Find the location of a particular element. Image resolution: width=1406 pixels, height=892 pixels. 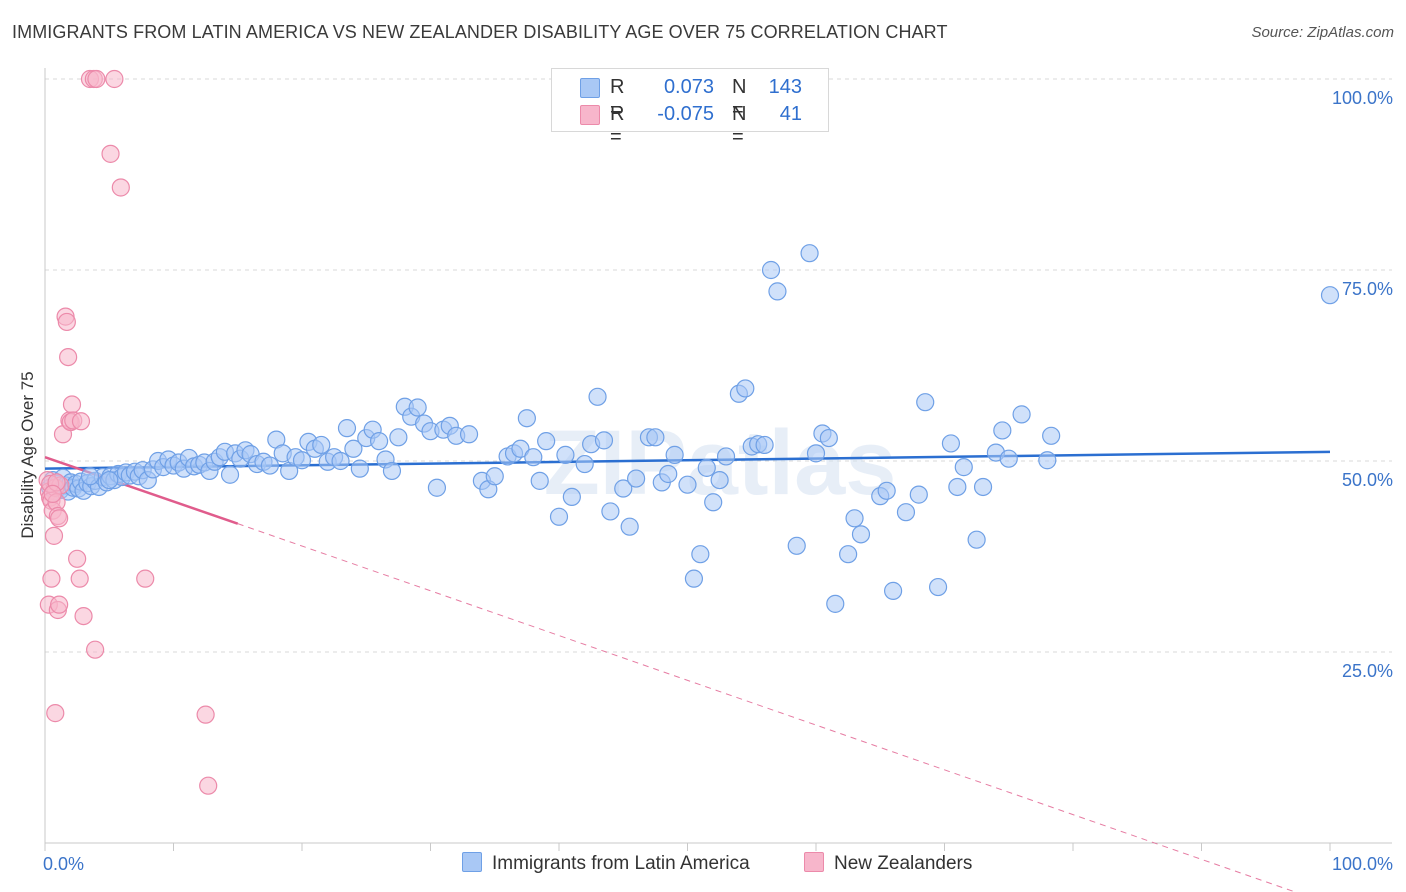

legend-label: Immigrants from Latin America is located at coordinates (621, 863).